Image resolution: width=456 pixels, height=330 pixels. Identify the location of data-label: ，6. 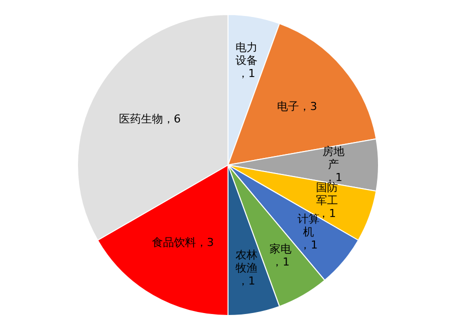
(171, 119).